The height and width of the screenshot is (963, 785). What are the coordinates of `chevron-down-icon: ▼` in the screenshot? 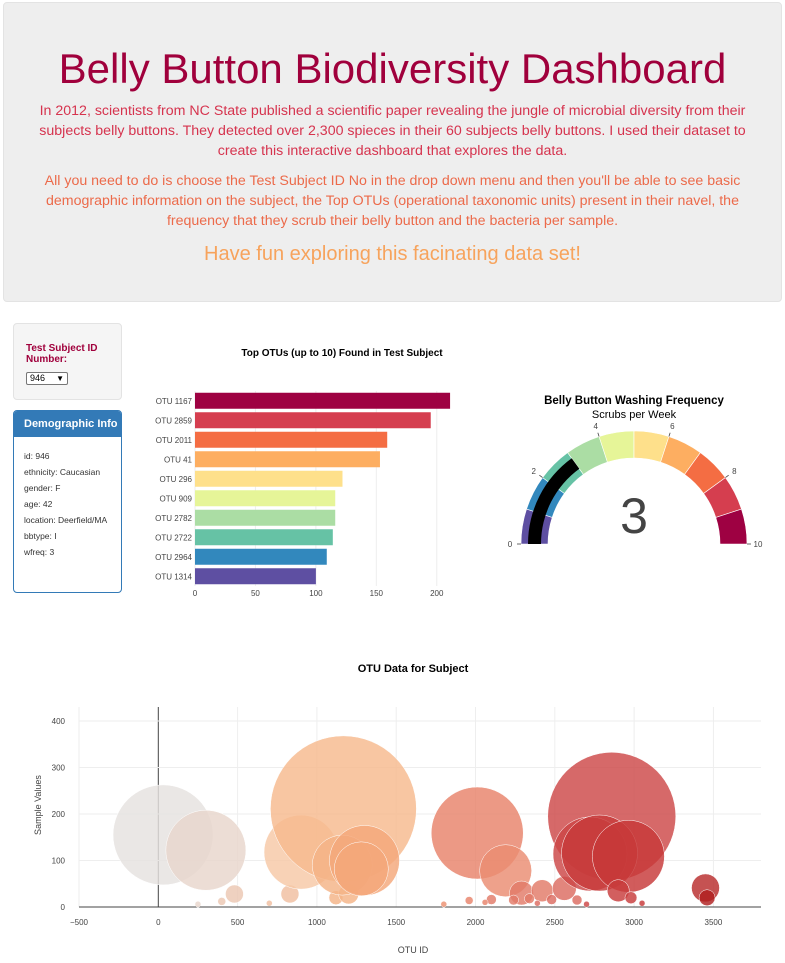 It's located at (60, 378).